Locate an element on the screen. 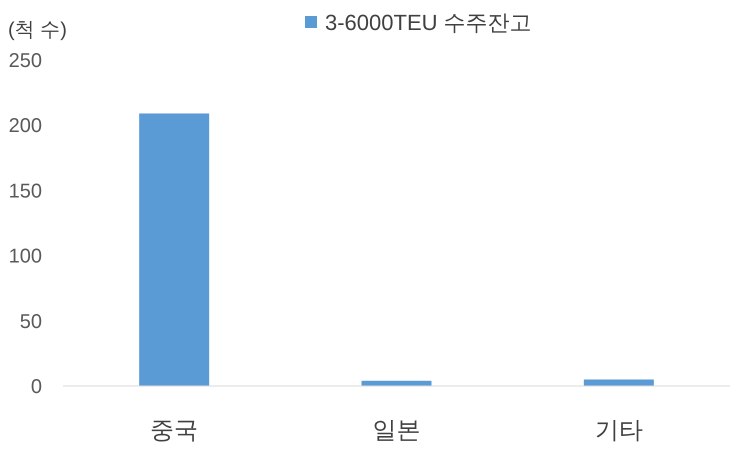 The image size is (750, 450). y-axis-title: (척 수) is located at coordinates (37, 30).